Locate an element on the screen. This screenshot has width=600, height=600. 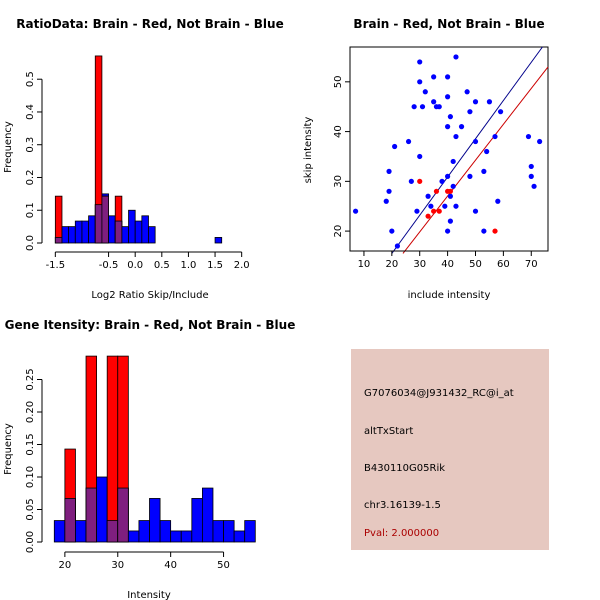
gene-intensity-brain-bar is located at coordinates (112, 449).